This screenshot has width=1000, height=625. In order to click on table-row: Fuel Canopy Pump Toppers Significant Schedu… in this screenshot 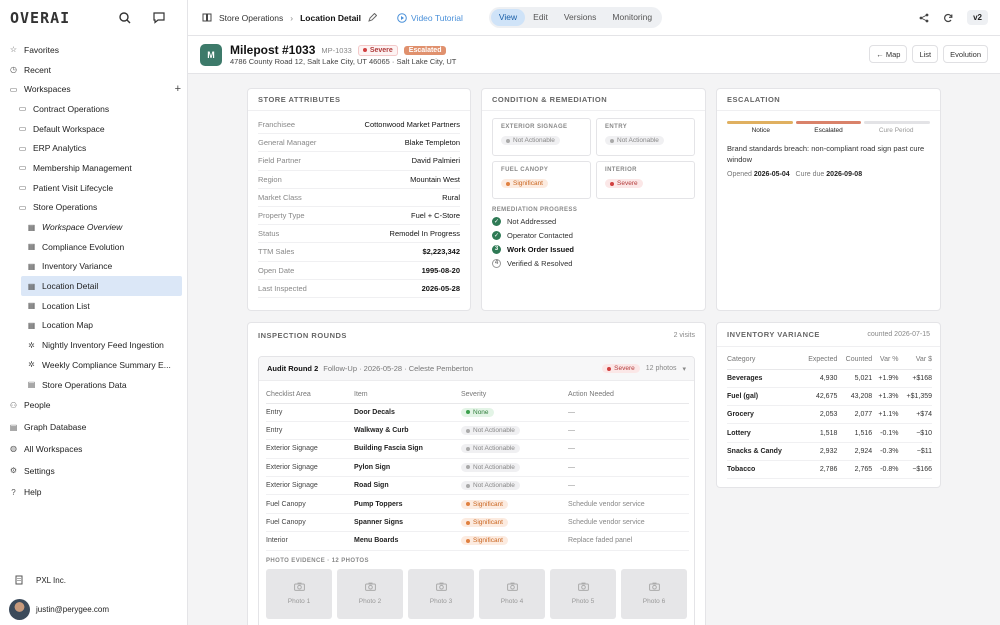, I will do `click(477, 504)`.